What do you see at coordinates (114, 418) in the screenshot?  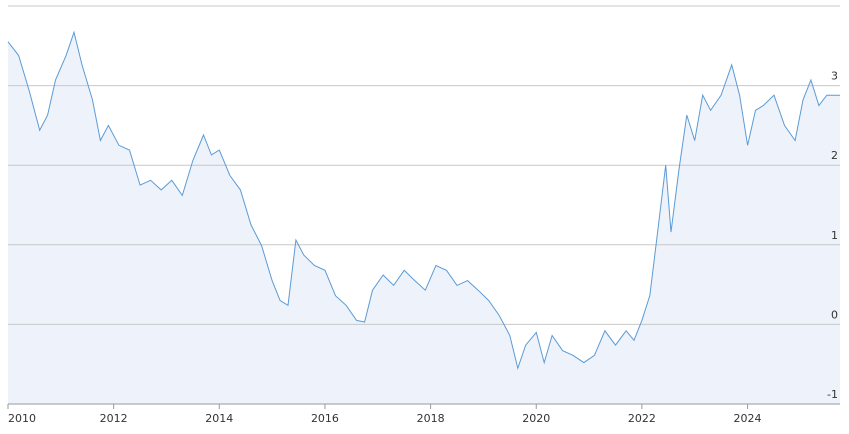 I see `x-tick-label: 2012` at bounding box center [114, 418].